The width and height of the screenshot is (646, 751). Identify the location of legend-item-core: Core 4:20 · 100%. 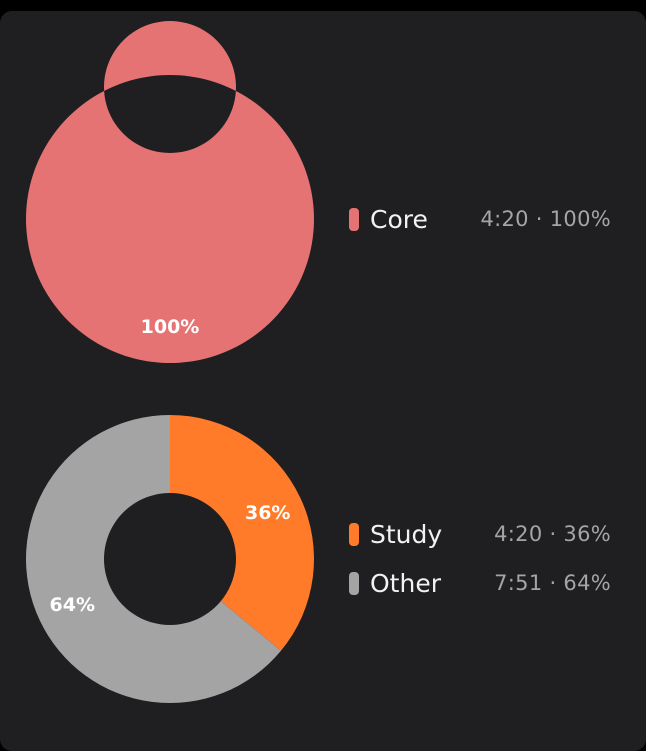
(480, 219).